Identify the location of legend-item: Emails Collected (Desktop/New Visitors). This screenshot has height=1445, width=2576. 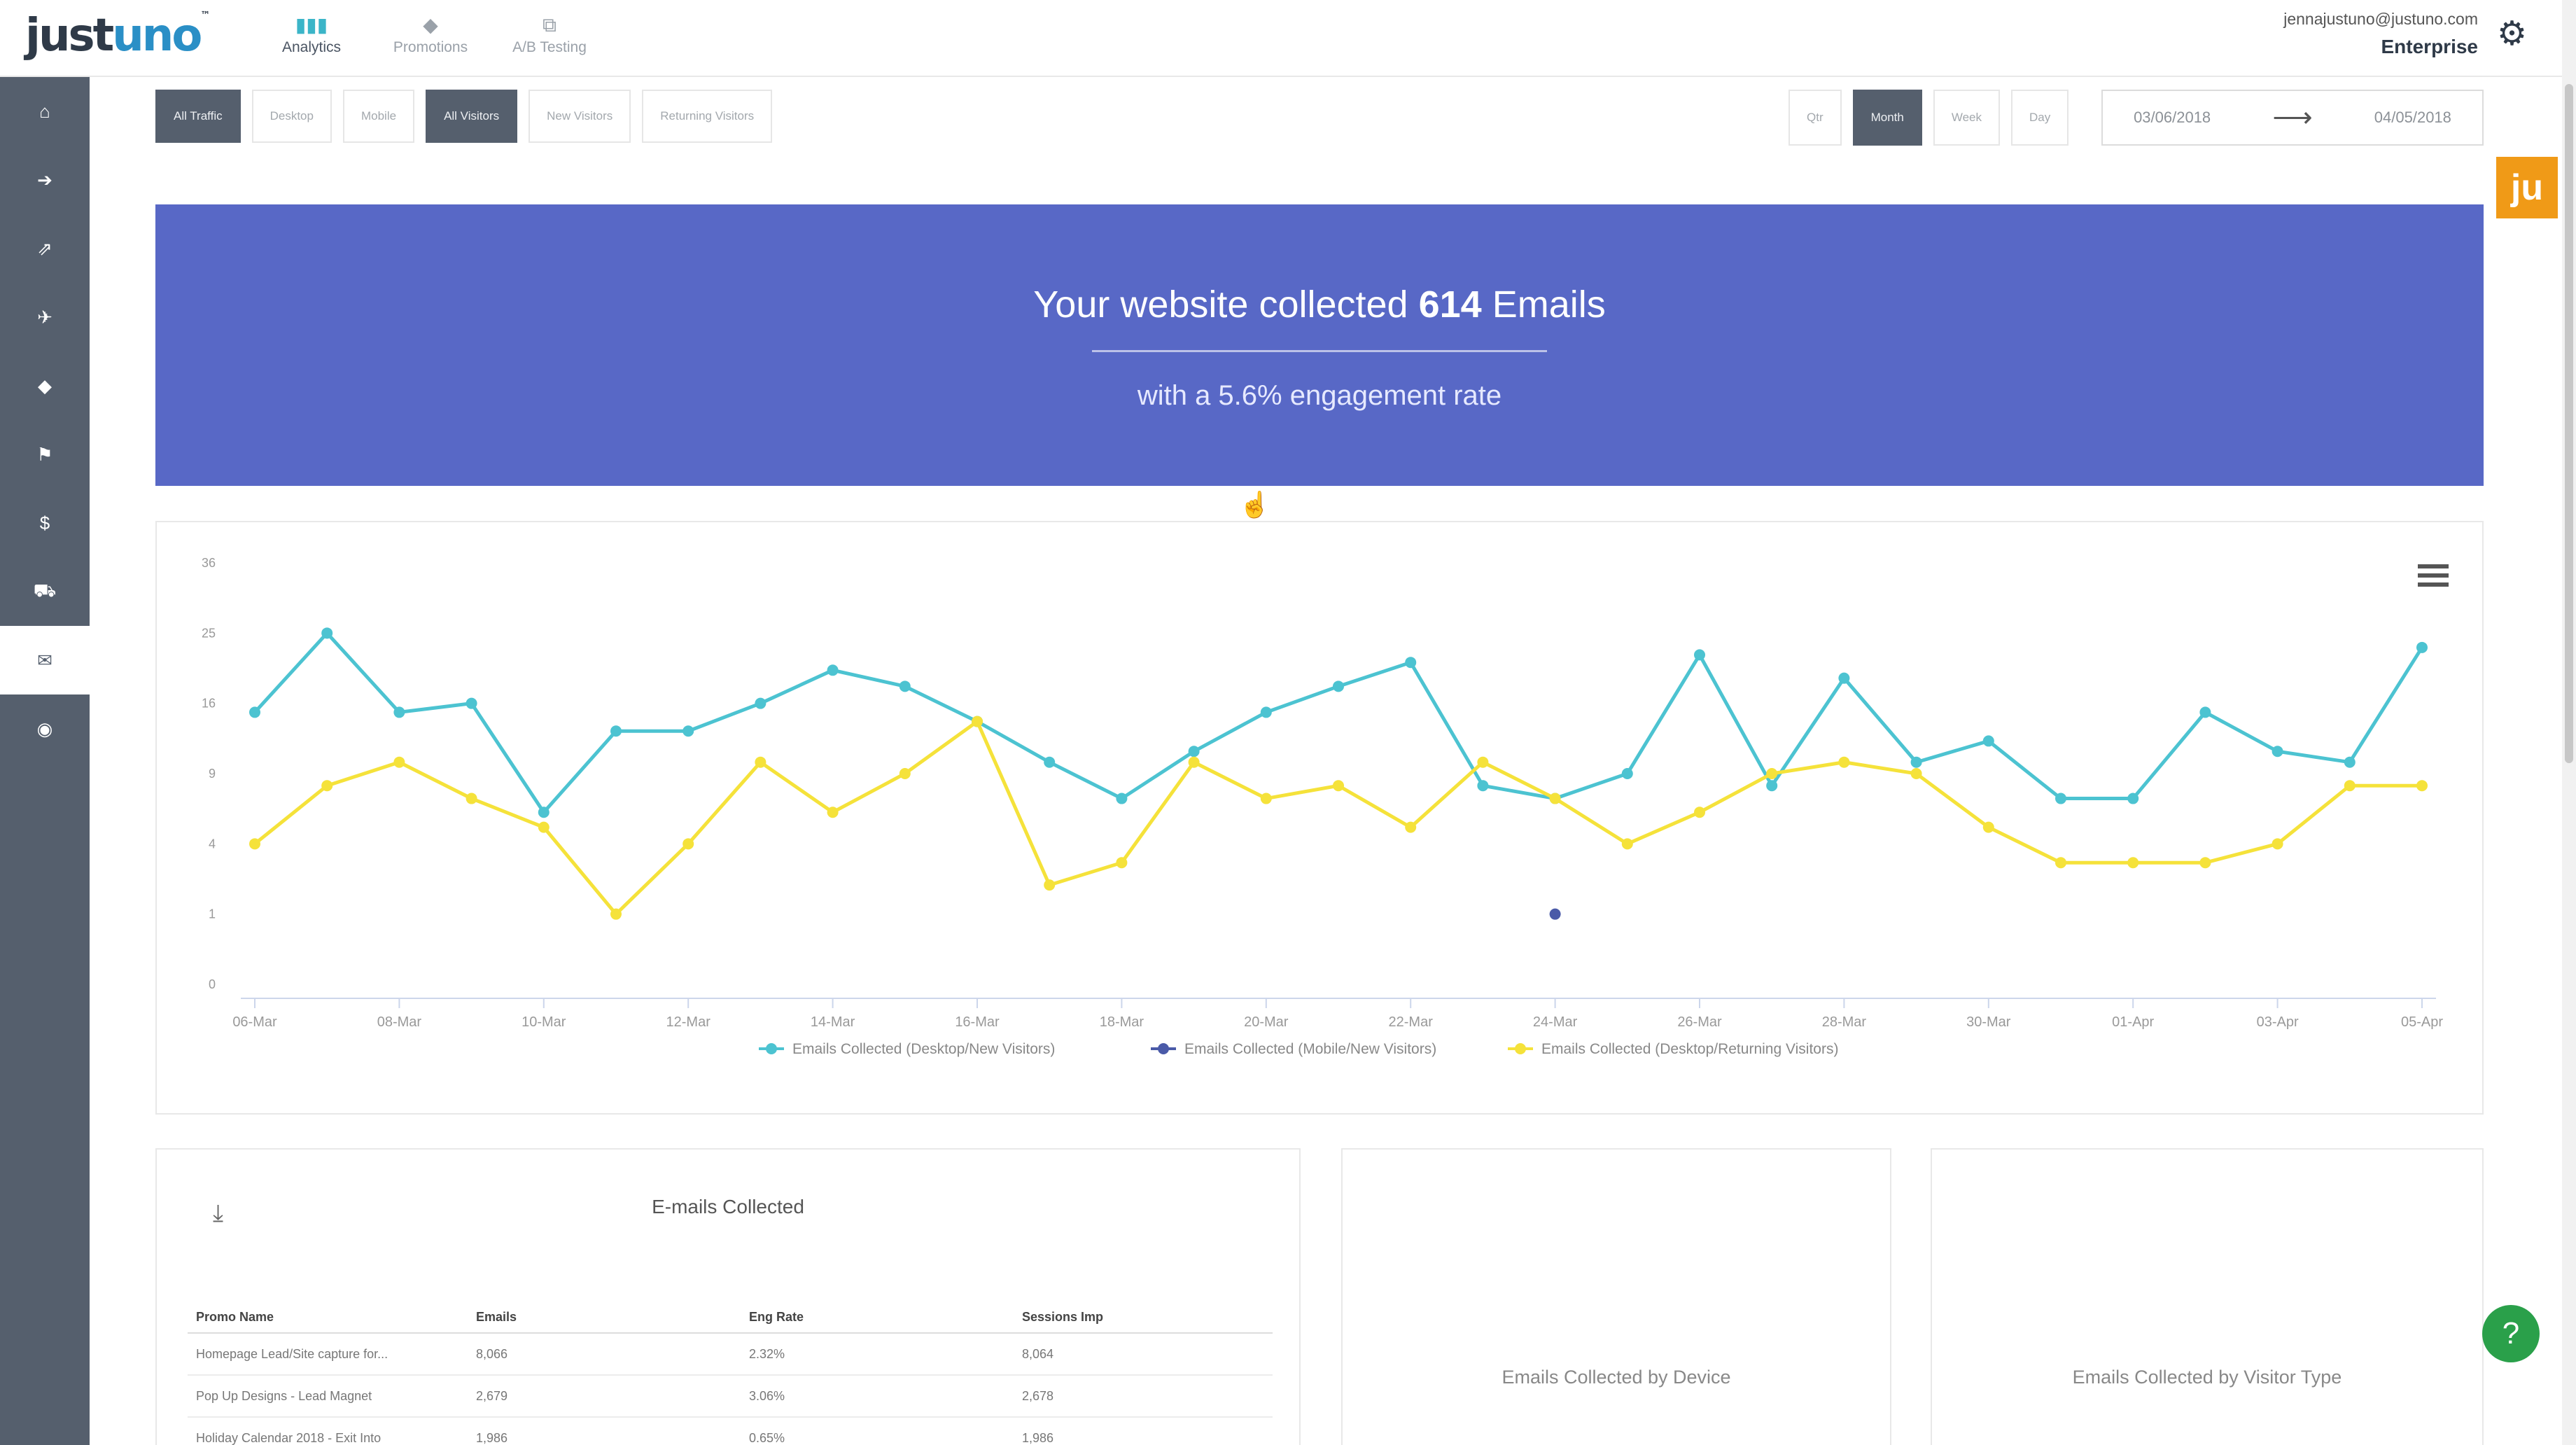
(923, 1049).